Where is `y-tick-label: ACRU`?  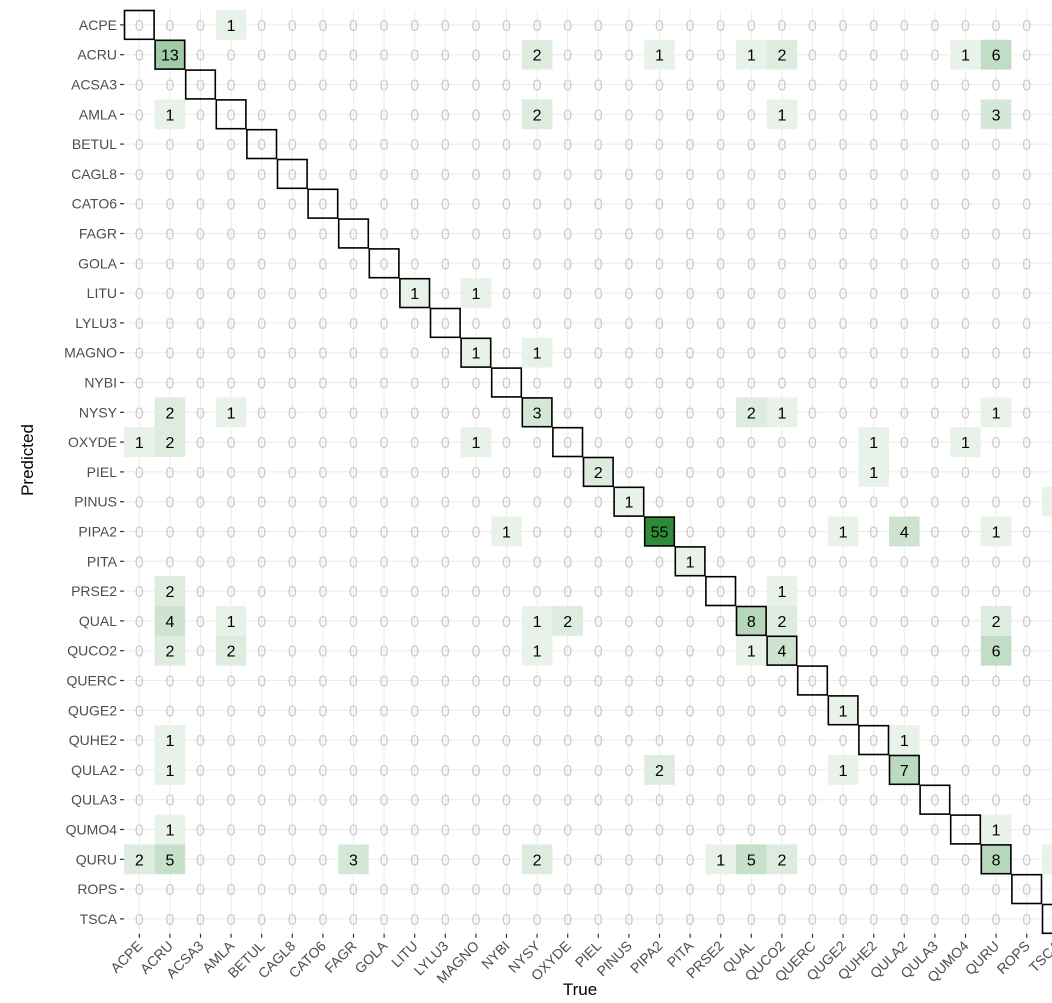 y-tick-label: ACRU is located at coordinates (97, 55).